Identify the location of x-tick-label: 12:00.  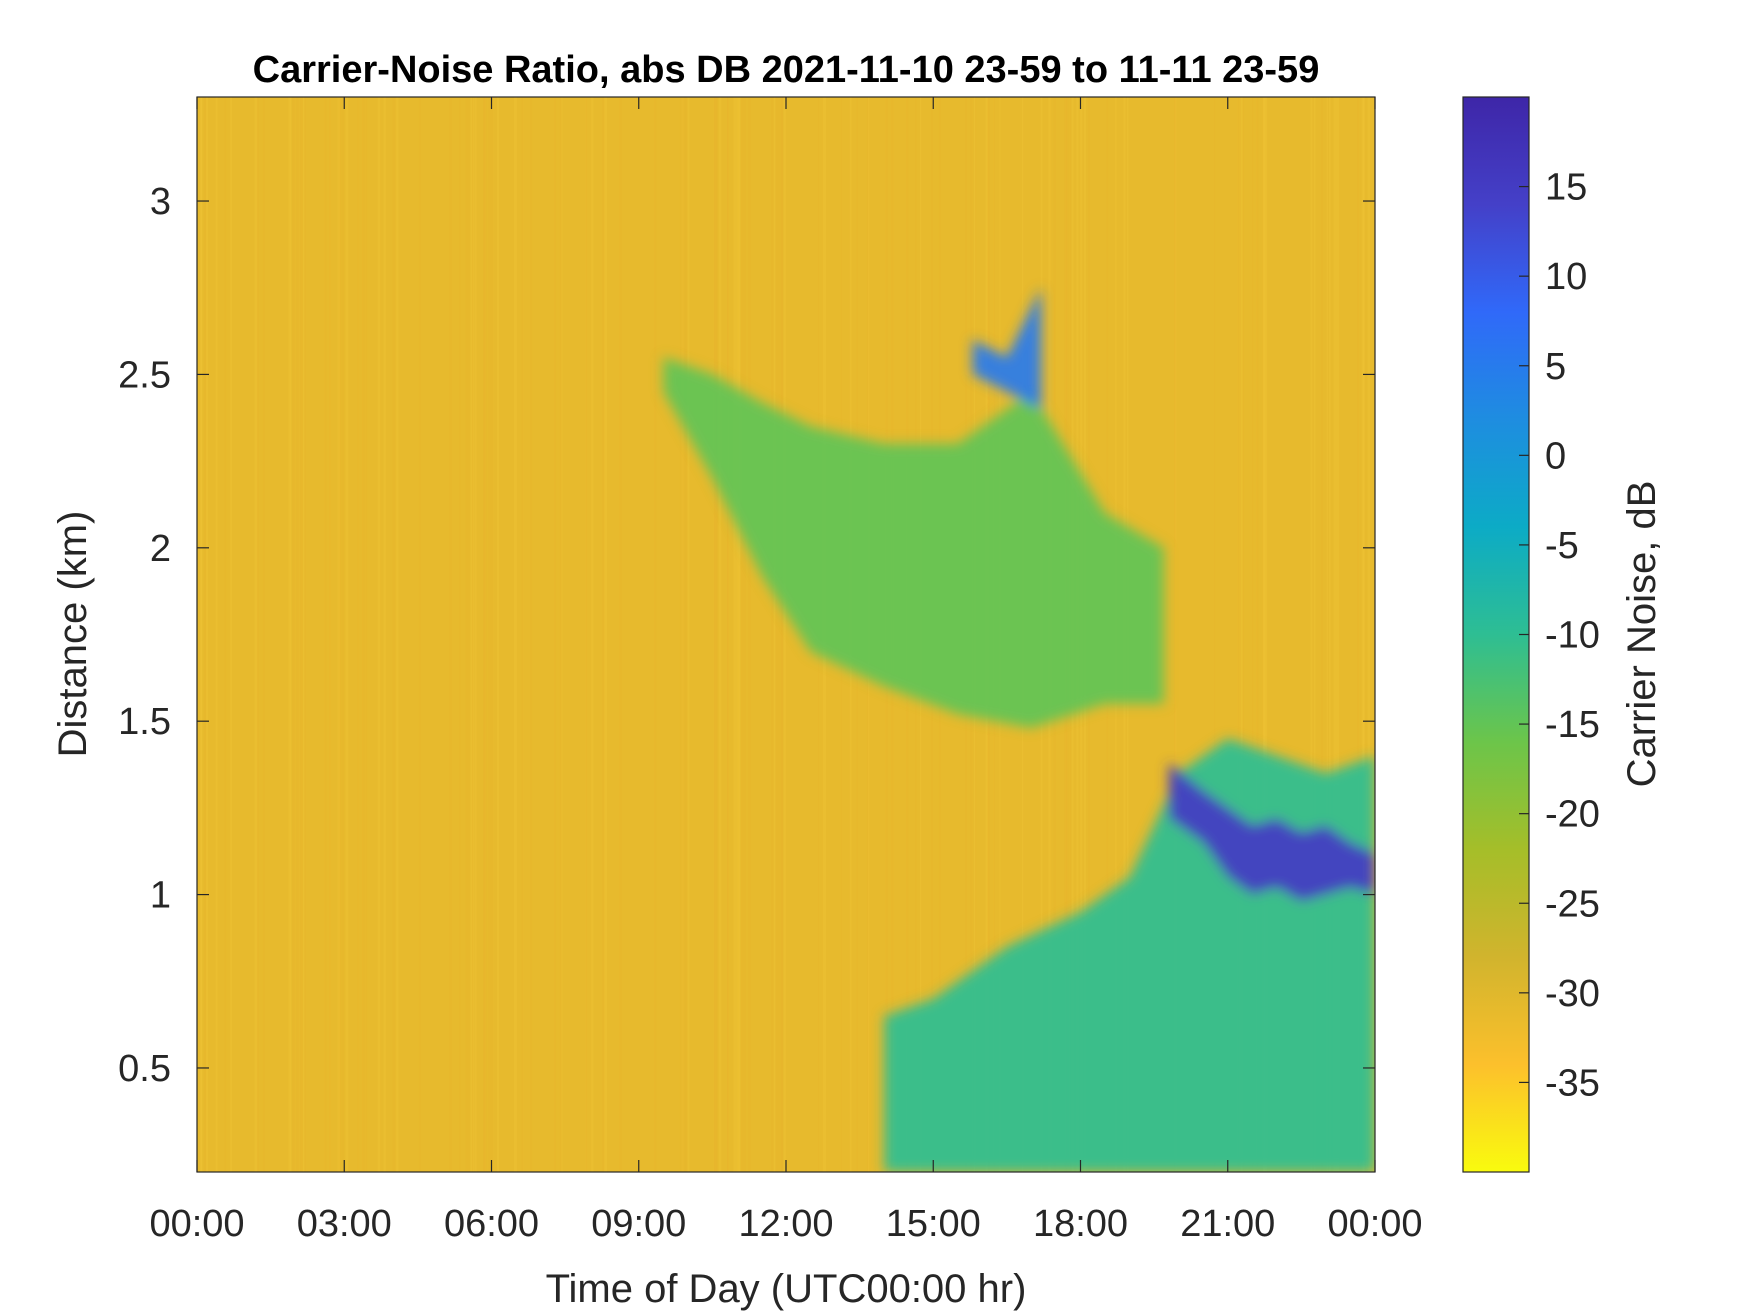
(785, 1224).